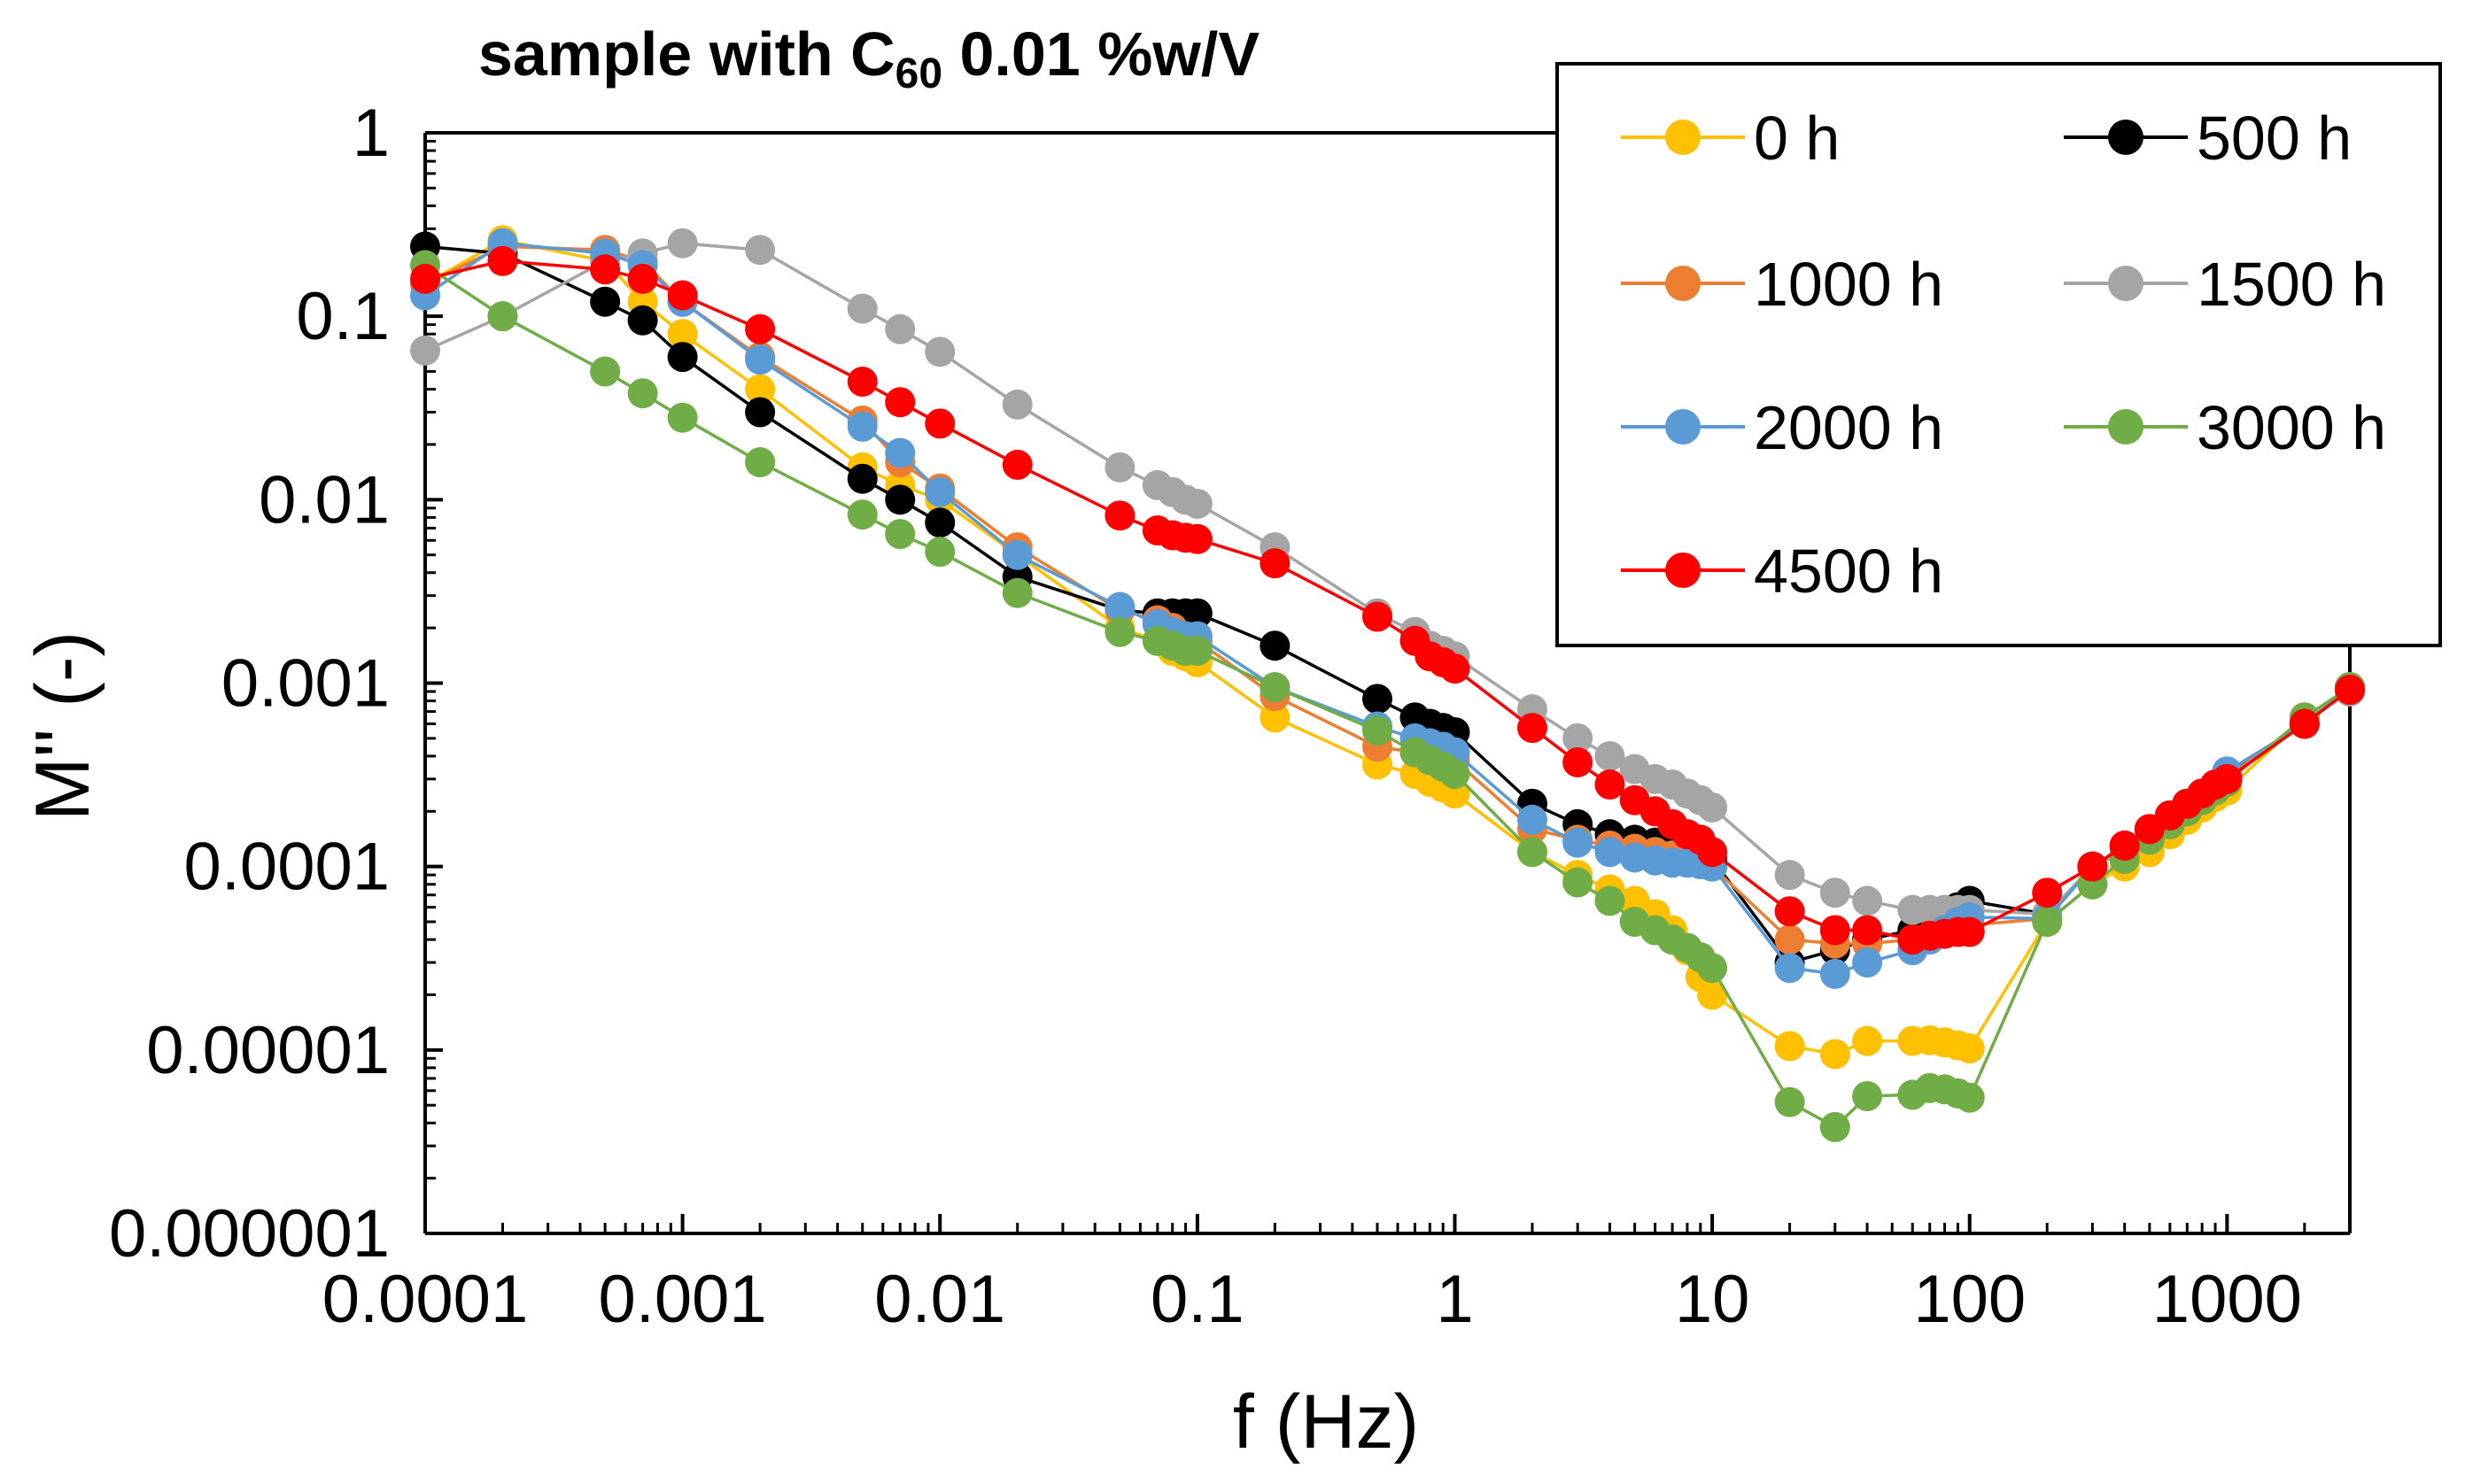 The image size is (2465, 1484). Describe the element at coordinates (683, 1299) in the screenshot. I see `x-tick-label: 0.001` at that location.